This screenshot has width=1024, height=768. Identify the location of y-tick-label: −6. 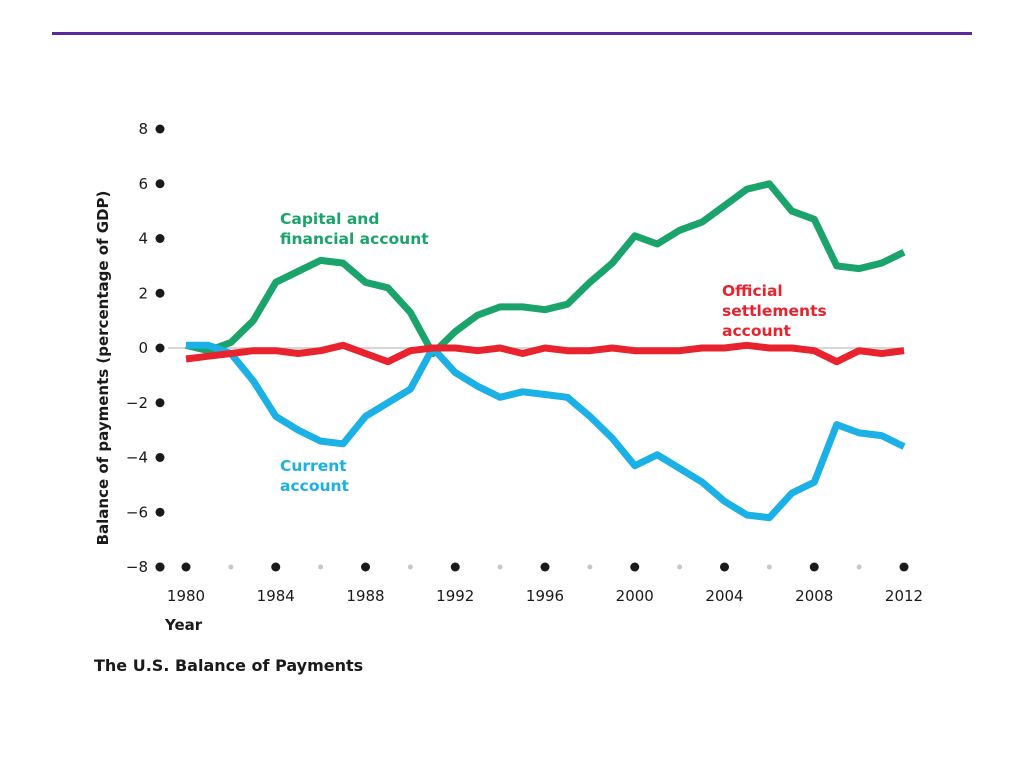
(137, 512).